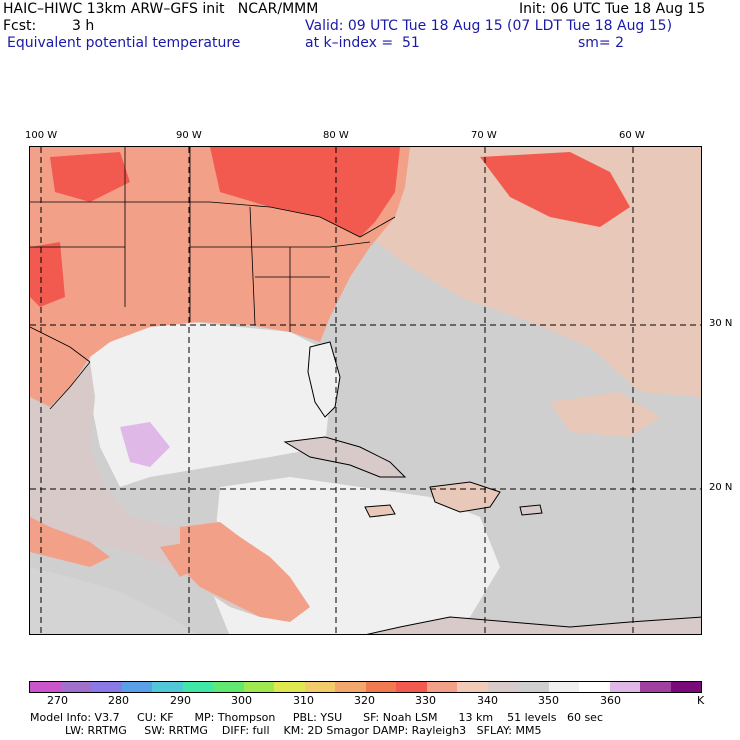 The image size is (740, 740). I want to click on colorbar-label-300: 300, so click(241, 700).